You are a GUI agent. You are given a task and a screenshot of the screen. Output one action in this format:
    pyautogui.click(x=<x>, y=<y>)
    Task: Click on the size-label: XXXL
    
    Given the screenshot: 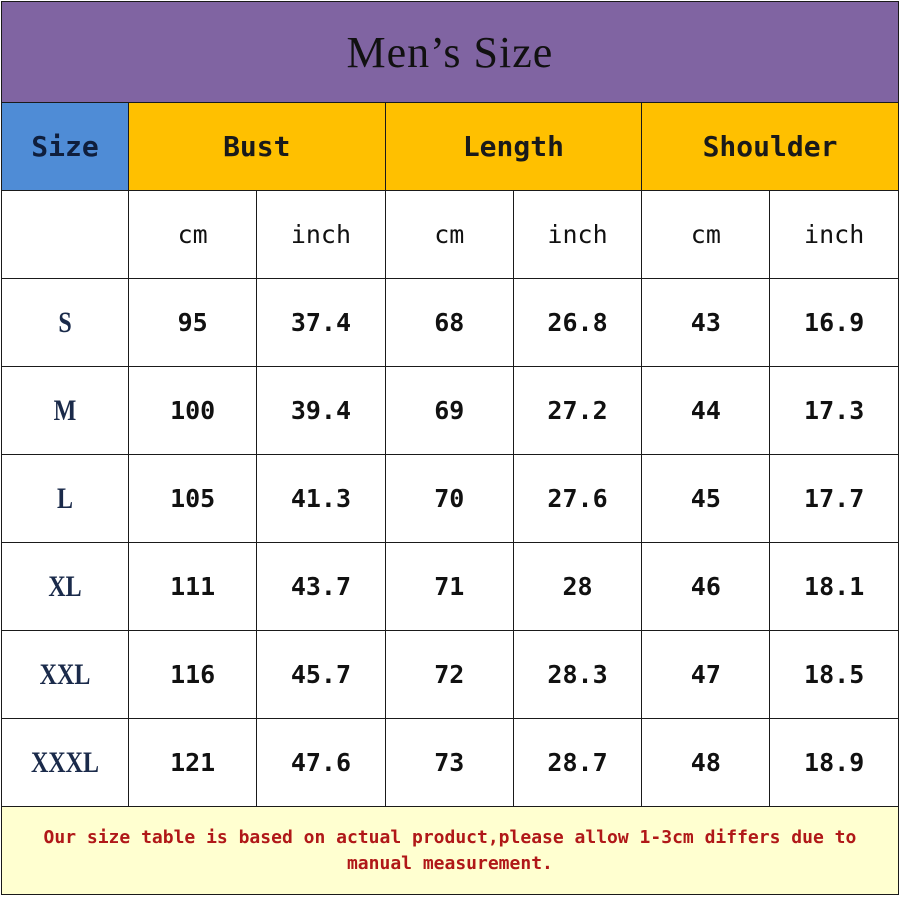 What is the action you would take?
    pyautogui.click(x=64, y=762)
    